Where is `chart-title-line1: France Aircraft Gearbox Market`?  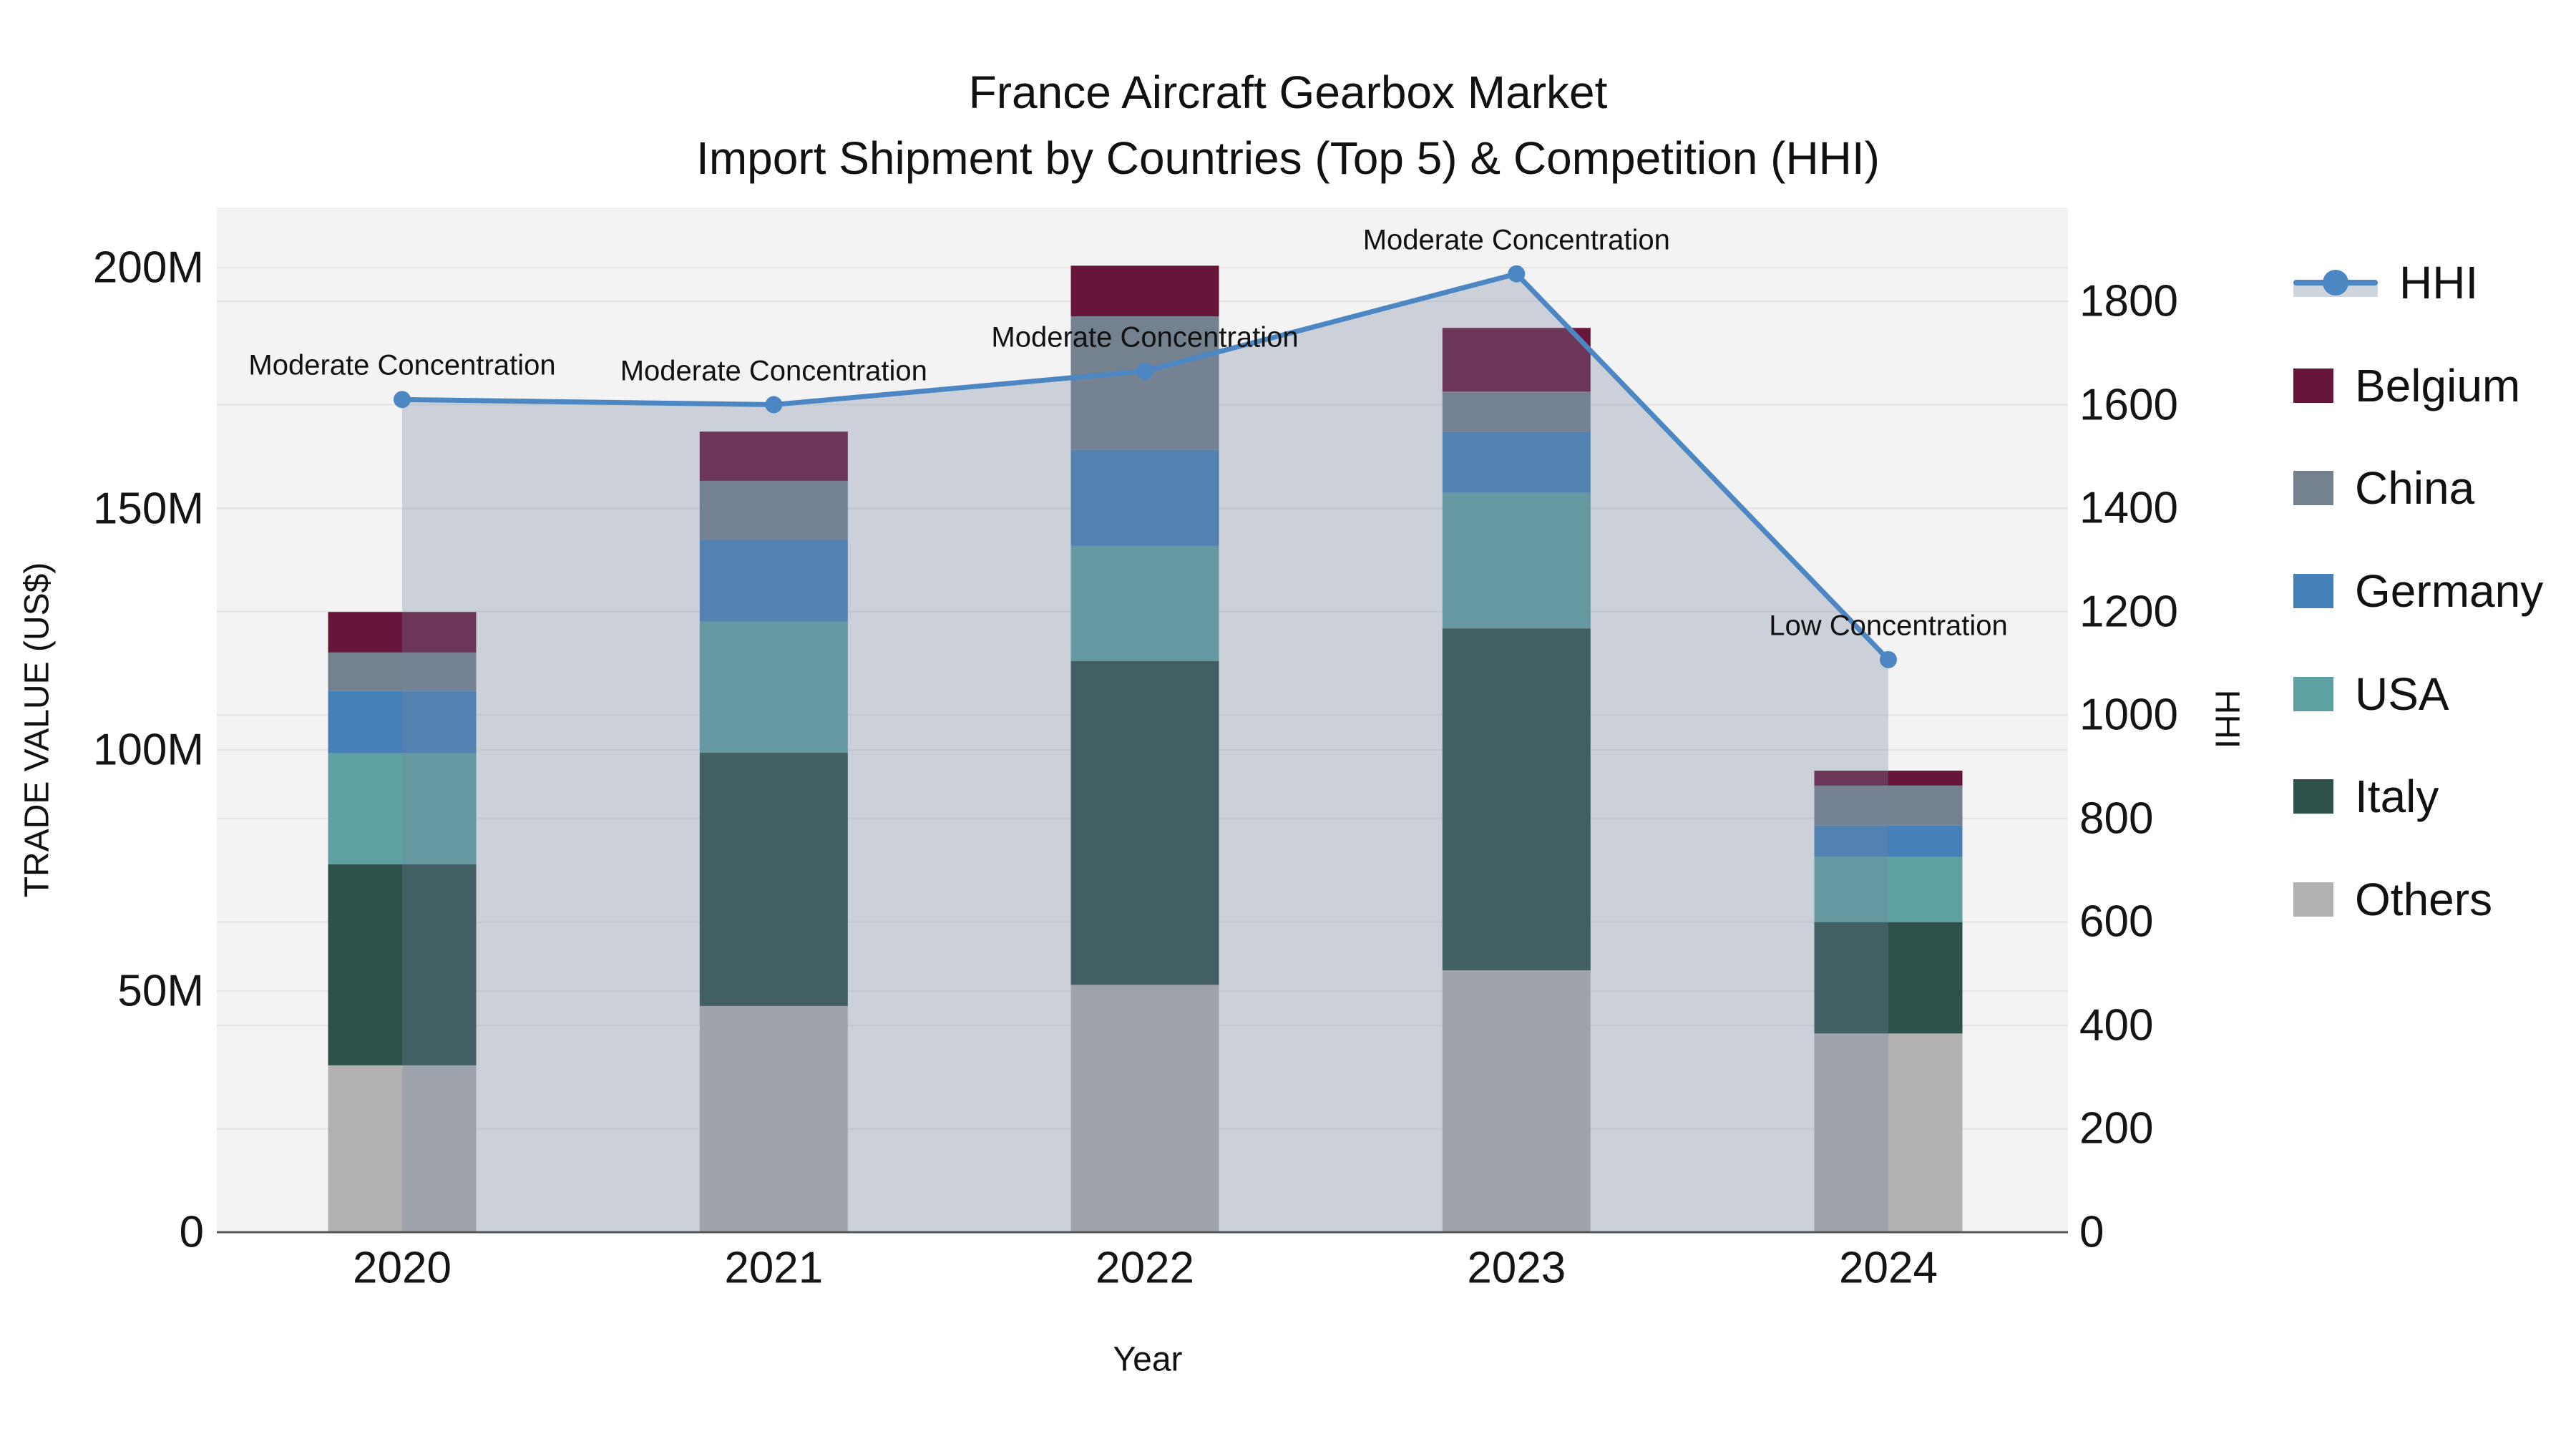 chart-title-line1: France Aircraft Gearbox Market is located at coordinates (1288, 92).